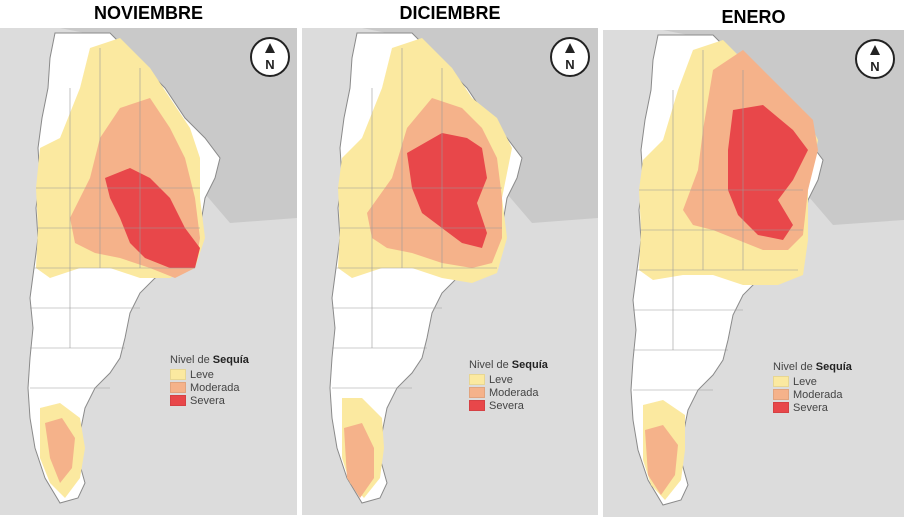 The image size is (904, 517). What do you see at coordinates (753, 17) in the screenshot?
I see `panel-title: ENERO` at bounding box center [753, 17].